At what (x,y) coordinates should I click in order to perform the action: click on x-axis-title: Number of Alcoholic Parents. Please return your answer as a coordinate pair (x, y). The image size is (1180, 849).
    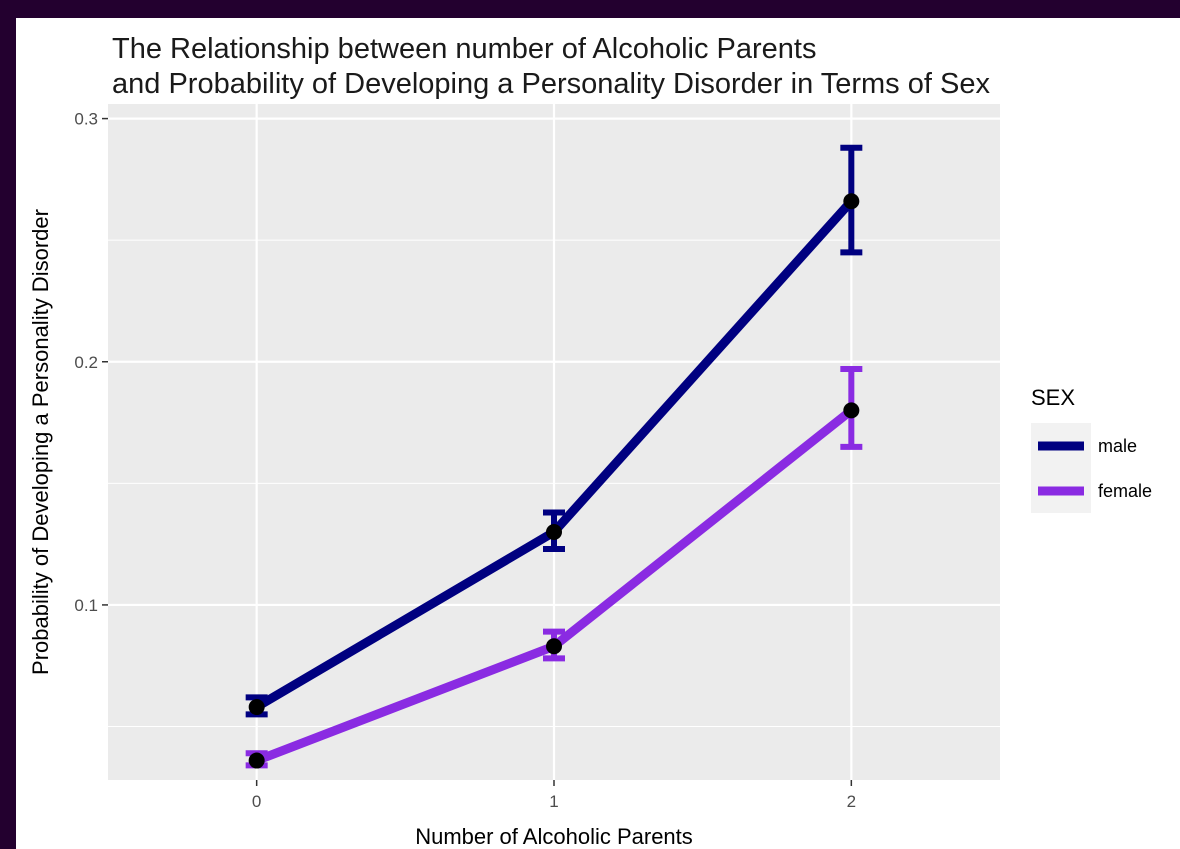
    Looking at the image, I should click on (554, 836).